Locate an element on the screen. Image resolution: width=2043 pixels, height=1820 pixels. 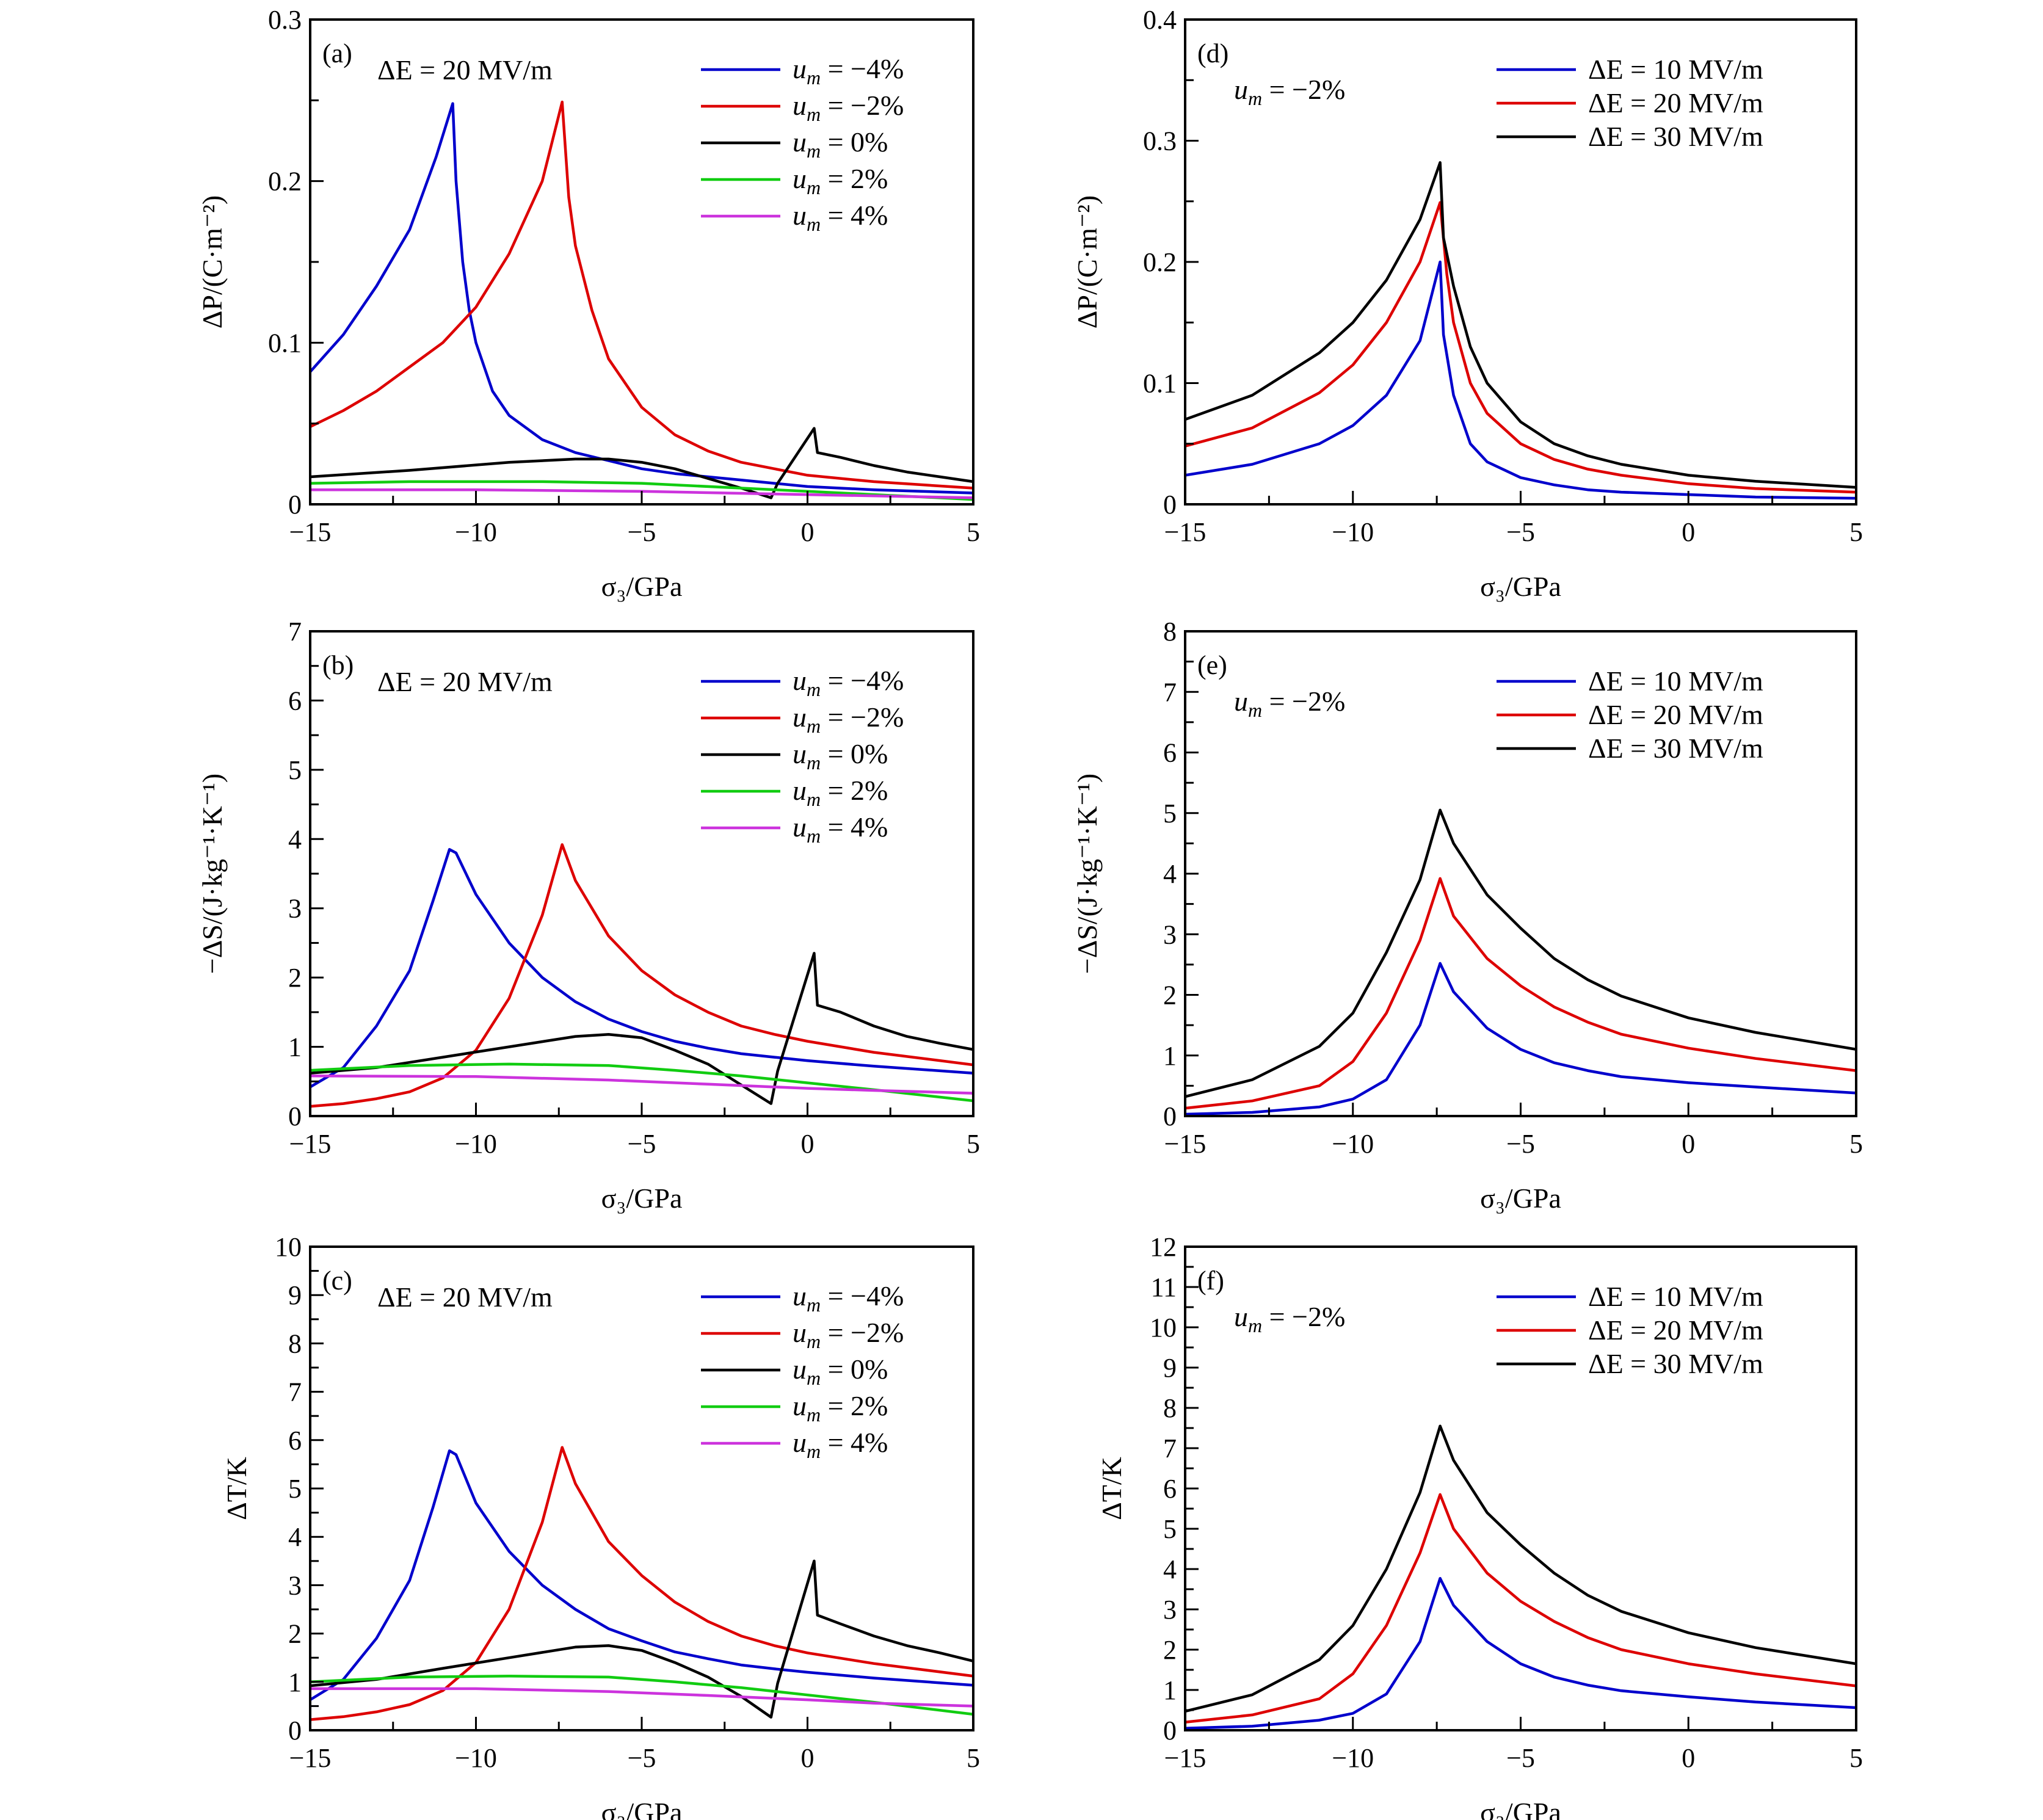
y-tick-label: 0.4 is located at coordinates (1160, 20).